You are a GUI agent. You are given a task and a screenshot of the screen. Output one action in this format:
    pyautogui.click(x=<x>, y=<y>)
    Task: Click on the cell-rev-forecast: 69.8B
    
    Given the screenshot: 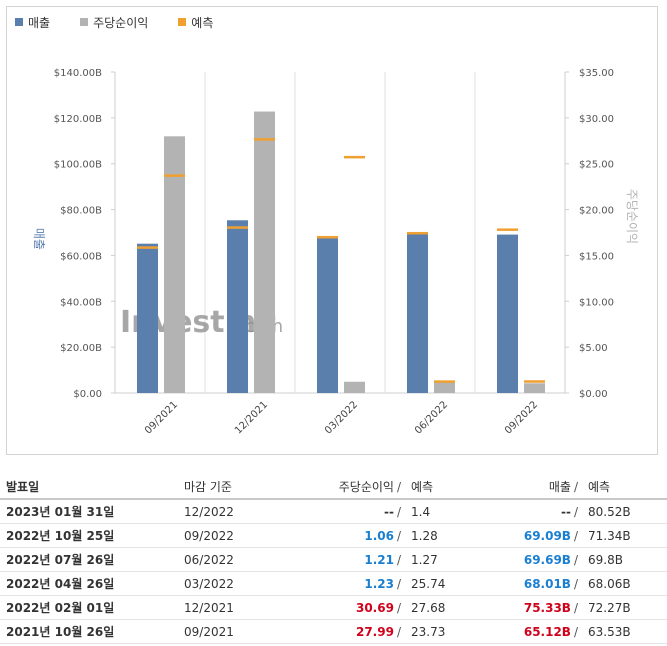 What is the action you would take?
    pyautogui.click(x=605, y=559)
    